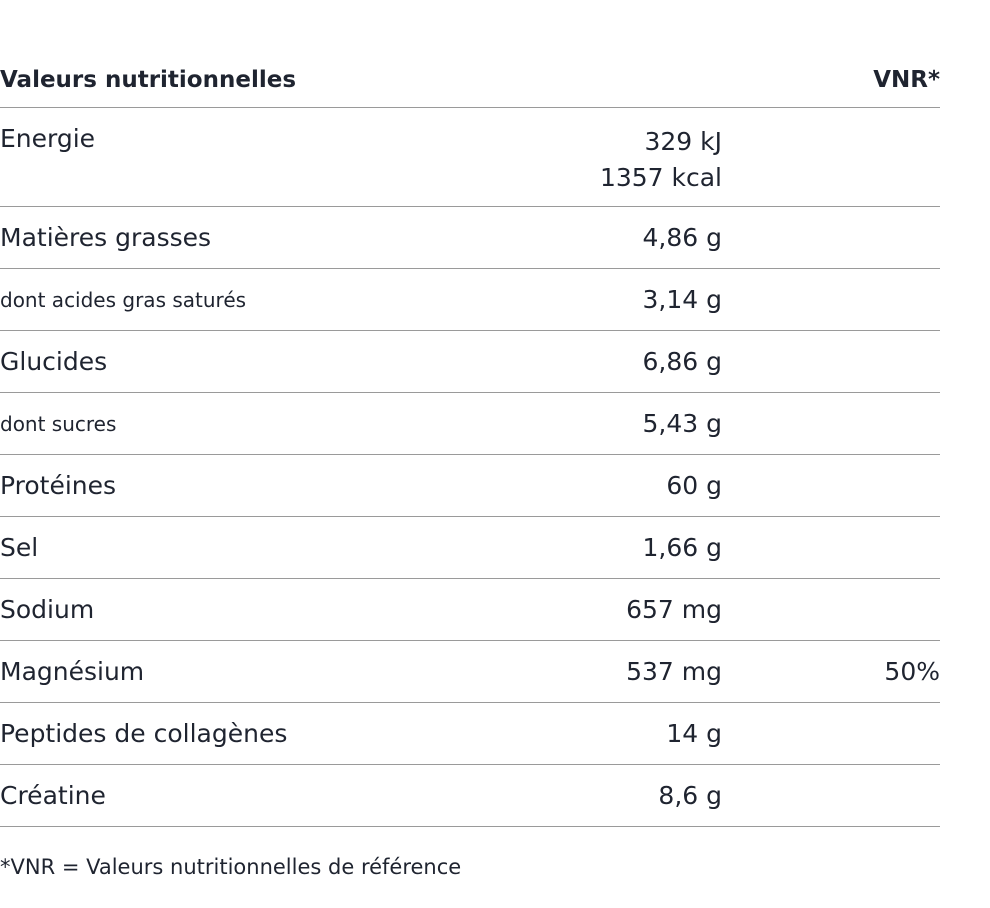  Describe the element at coordinates (694, 733) in the screenshot. I see `row-value: 14 g` at that location.